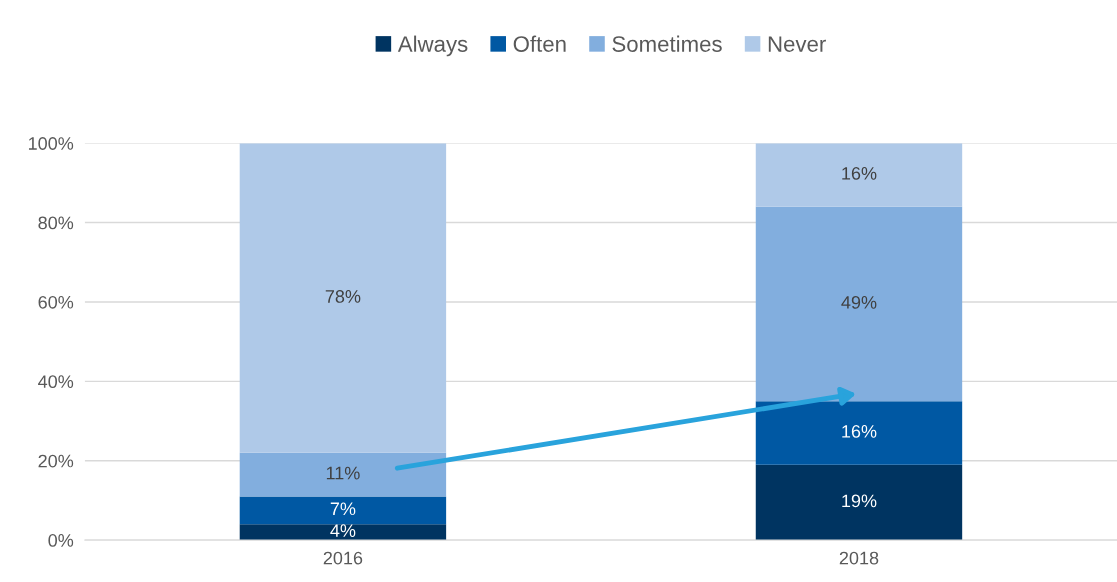  What do you see at coordinates (61, 540) in the screenshot?
I see `y-tick-label: 0%` at bounding box center [61, 540].